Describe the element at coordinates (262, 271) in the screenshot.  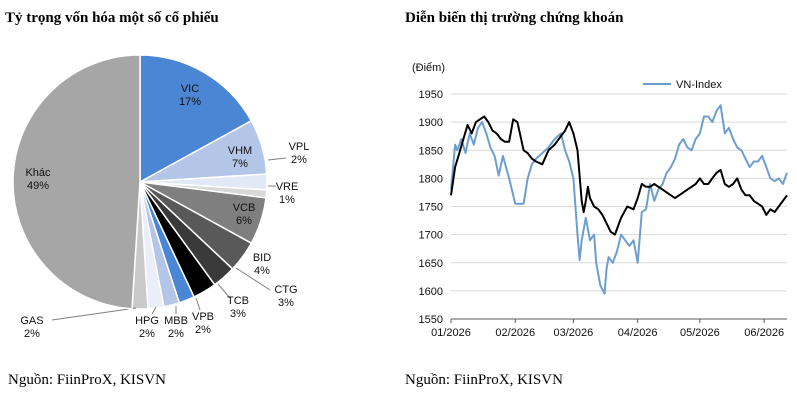
I see `pie-pct-bid: 4%` at that location.